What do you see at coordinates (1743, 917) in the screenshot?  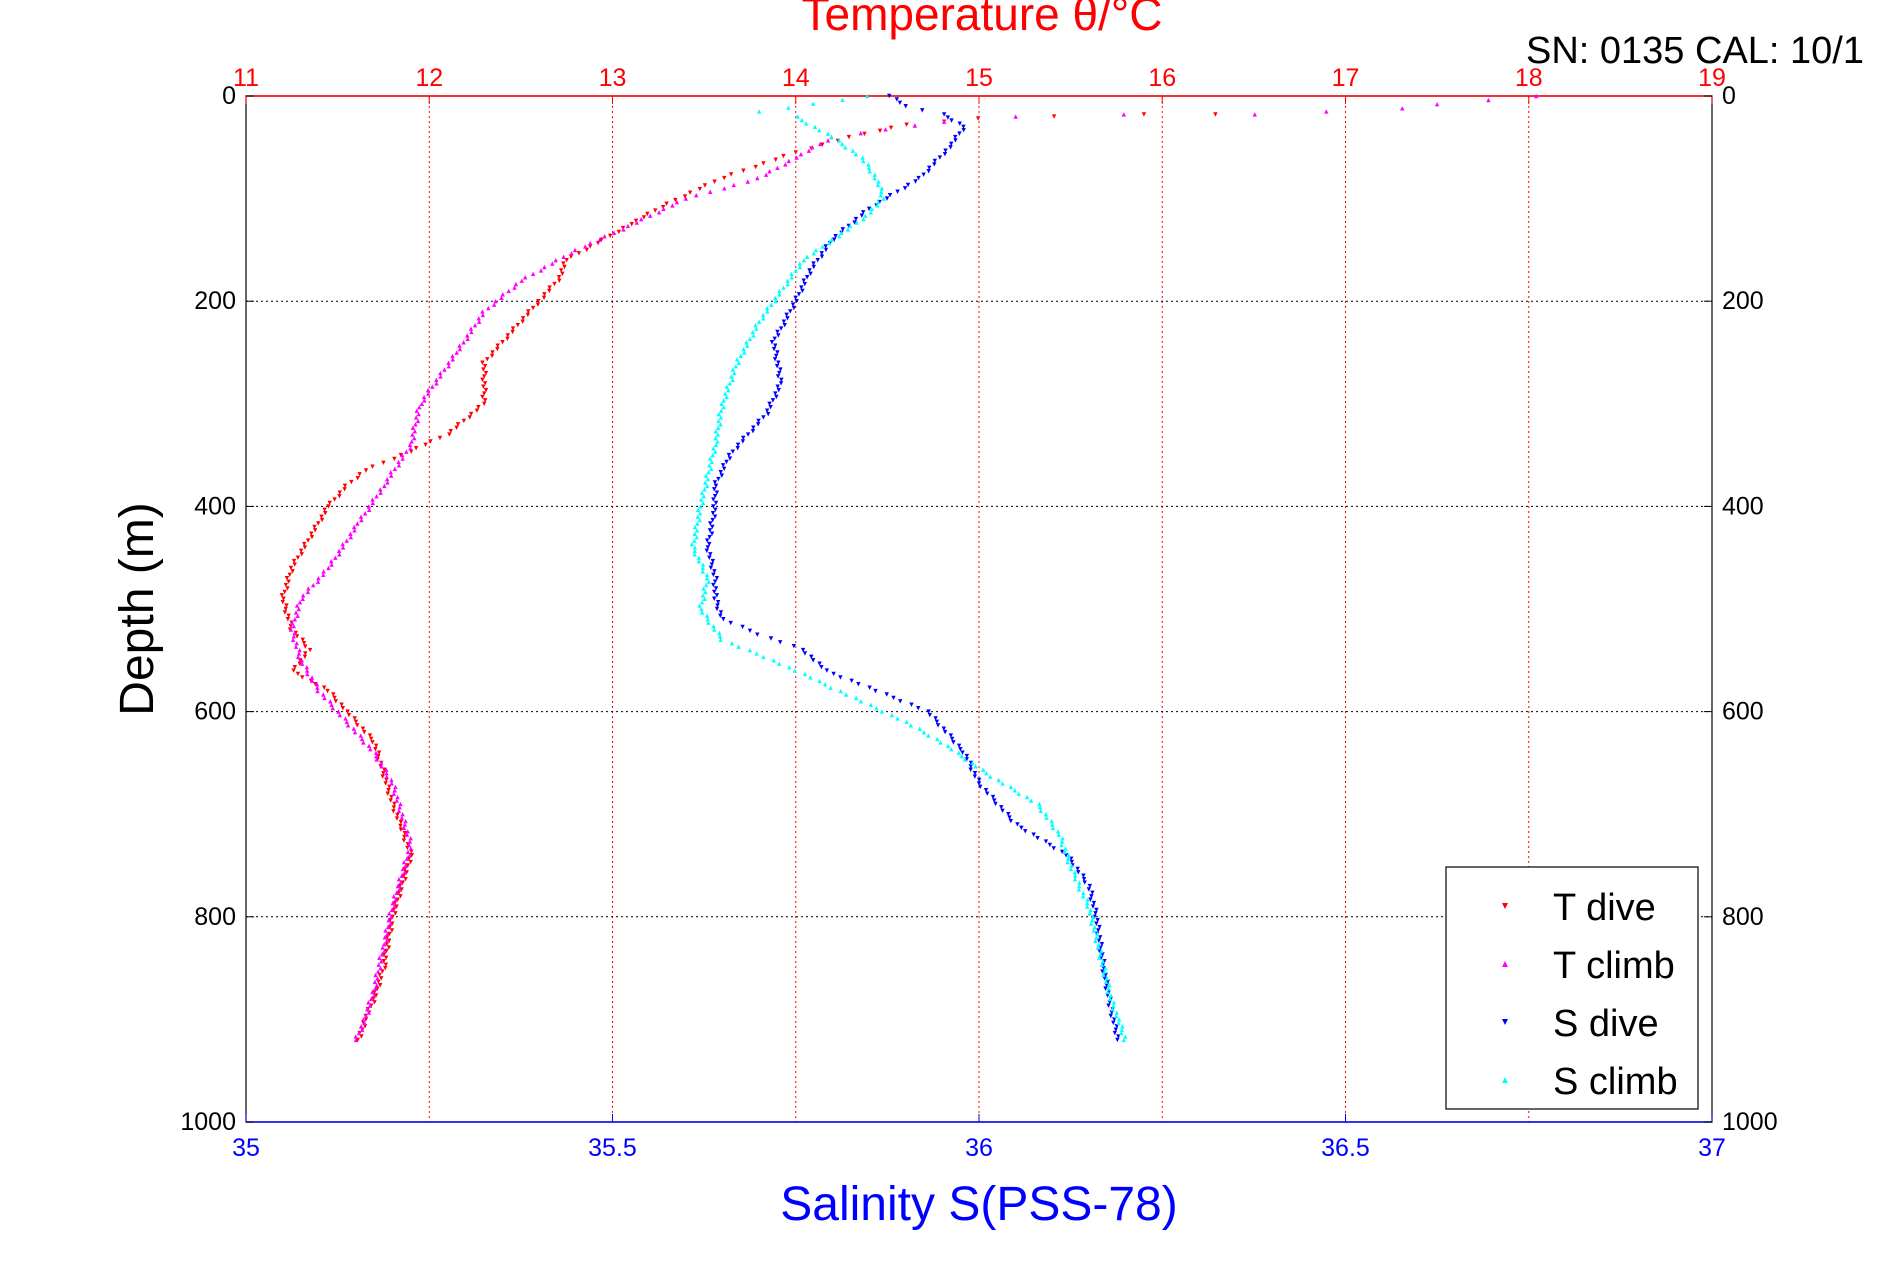 I see `depth-tick-label-right: 800` at bounding box center [1743, 917].